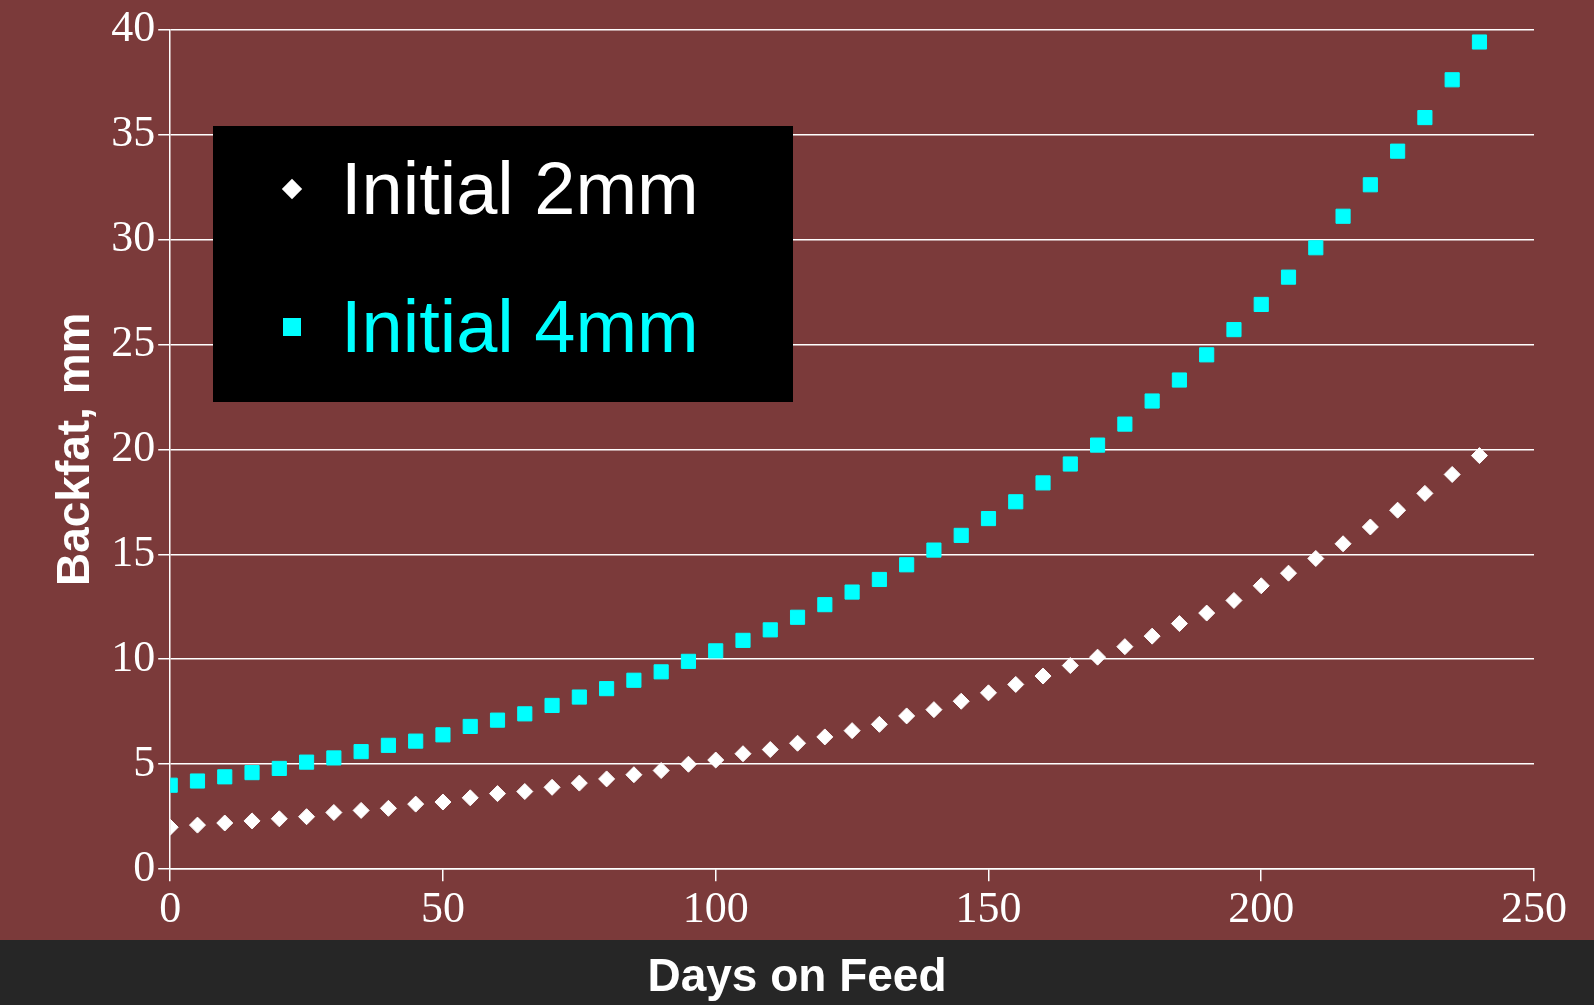  I want to click on y-tick-label: 10, so click(133, 656).